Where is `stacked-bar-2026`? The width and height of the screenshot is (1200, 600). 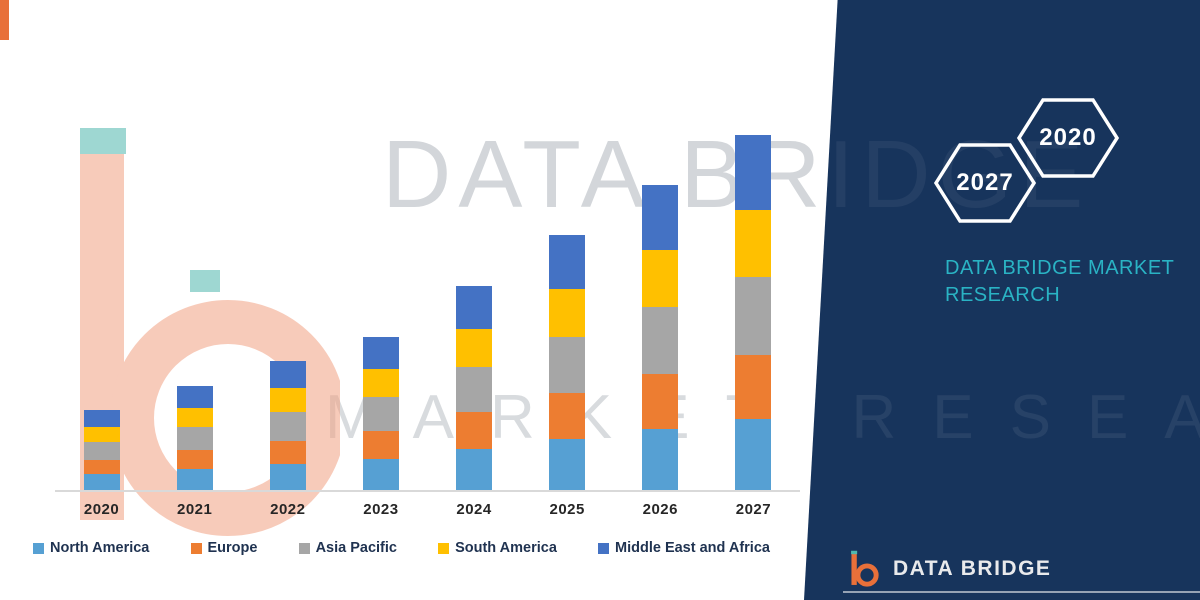
stacked-bar-2026 is located at coordinates (660, 337).